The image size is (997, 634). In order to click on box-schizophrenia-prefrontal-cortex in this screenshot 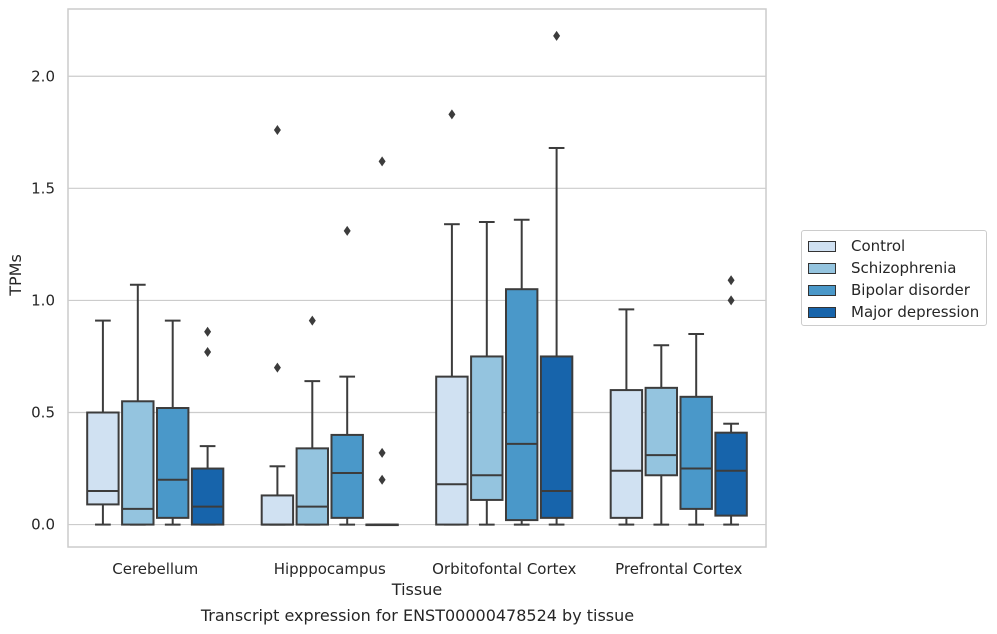, I will do `click(661, 431)`.